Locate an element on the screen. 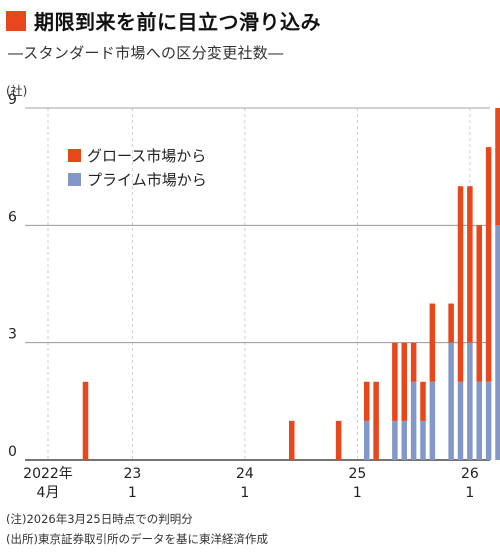 Image resolution: width=500 pixels, height=559 pixels. legend-swatch-growth is located at coordinates (74, 155).